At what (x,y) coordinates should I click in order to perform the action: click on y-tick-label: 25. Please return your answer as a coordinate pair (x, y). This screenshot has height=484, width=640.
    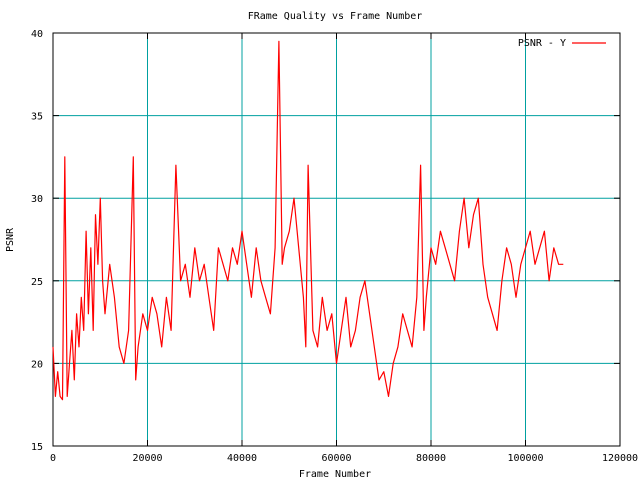
    Looking at the image, I should click on (37, 282).